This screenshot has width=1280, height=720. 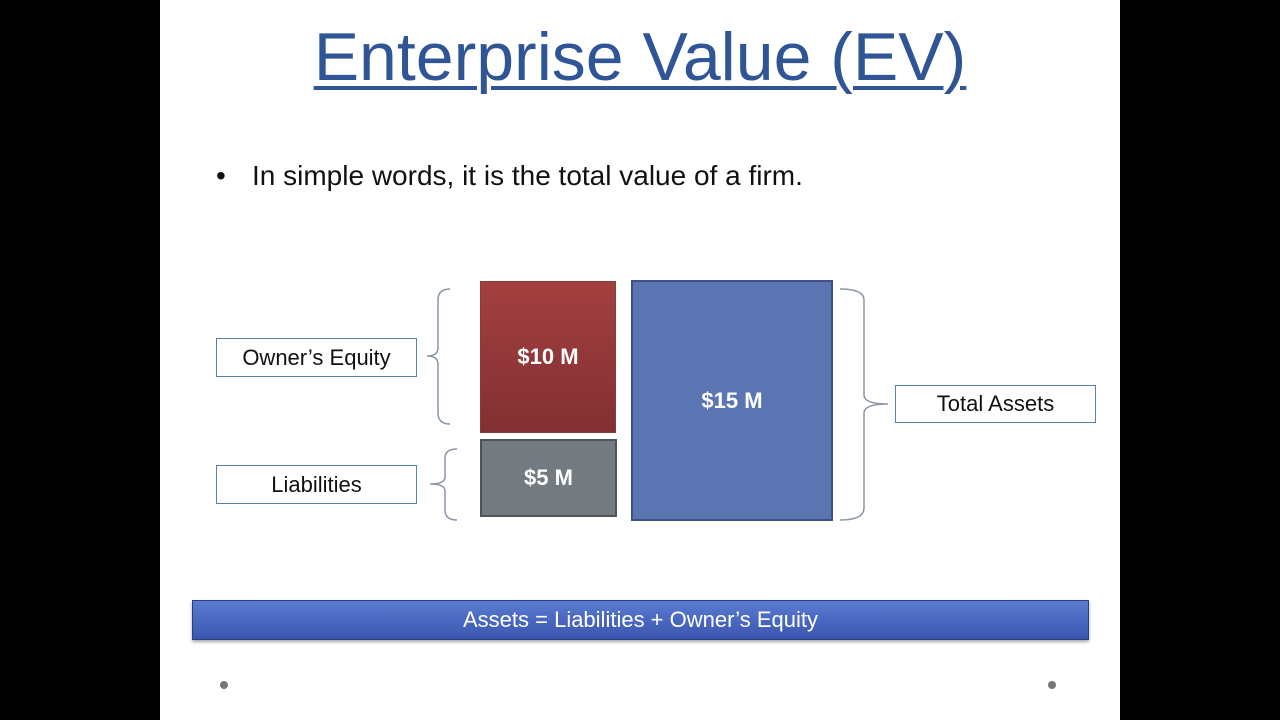 I want to click on braces, so click(x=657, y=404).